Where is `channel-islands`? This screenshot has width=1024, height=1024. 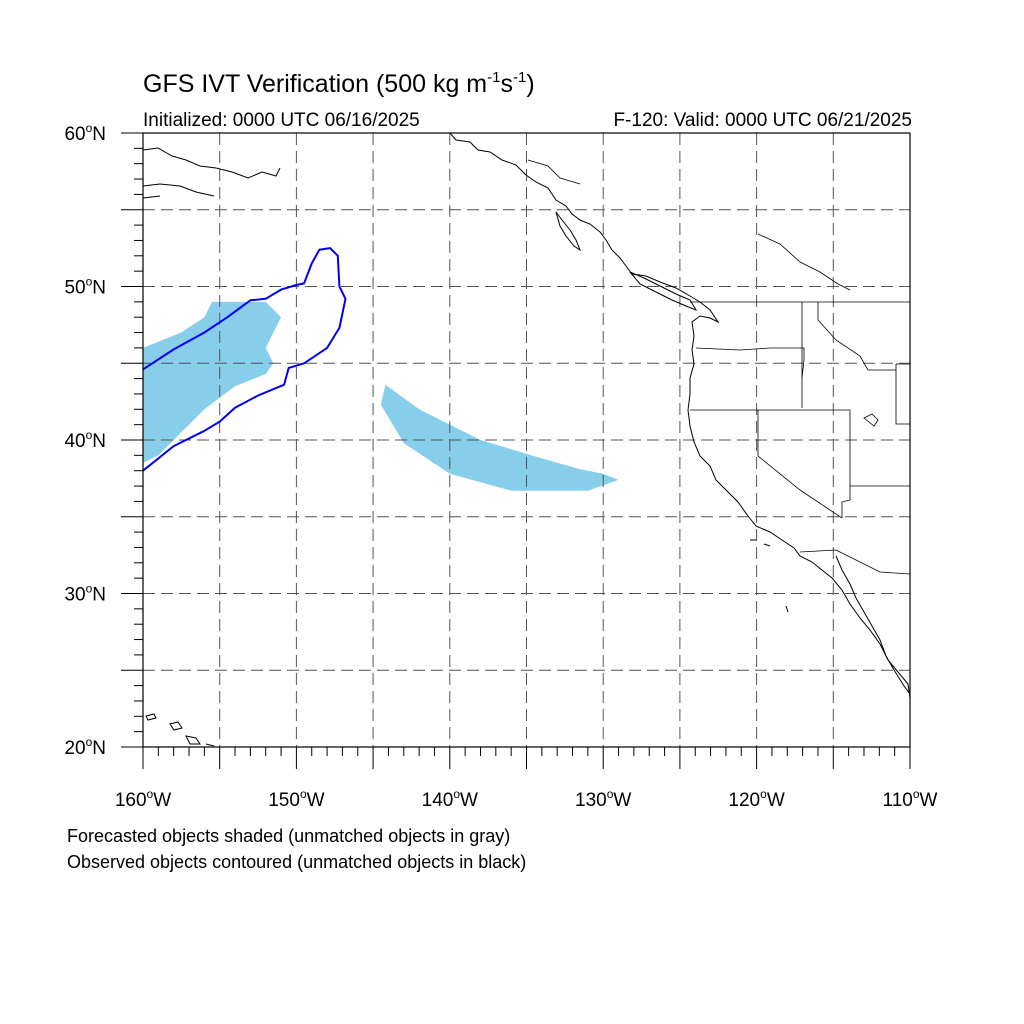 channel-islands is located at coordinates (769, 576).